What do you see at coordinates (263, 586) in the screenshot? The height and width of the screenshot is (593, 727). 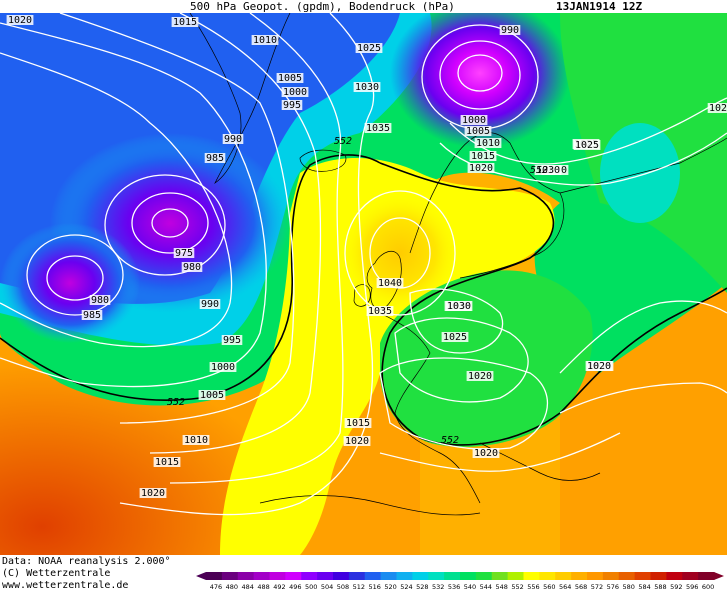 I see `colorbar-tick-label: 488` at bounding box center [263, 586].